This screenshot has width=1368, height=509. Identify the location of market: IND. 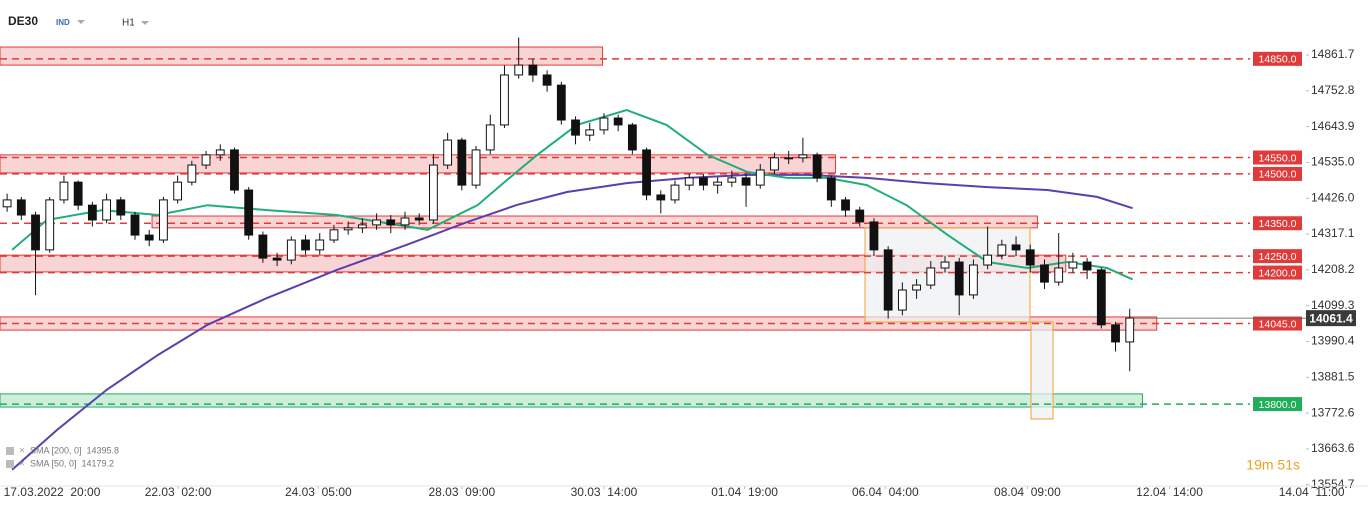
(63, 22).